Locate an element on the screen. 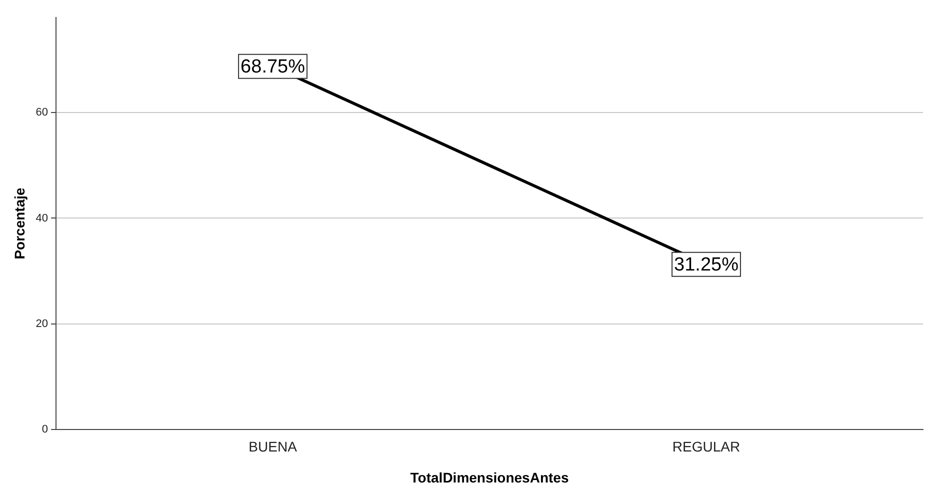 This screenshot has height=499, width=941. y-axis-title: Porcentaje is located at coordinates (19, 223).